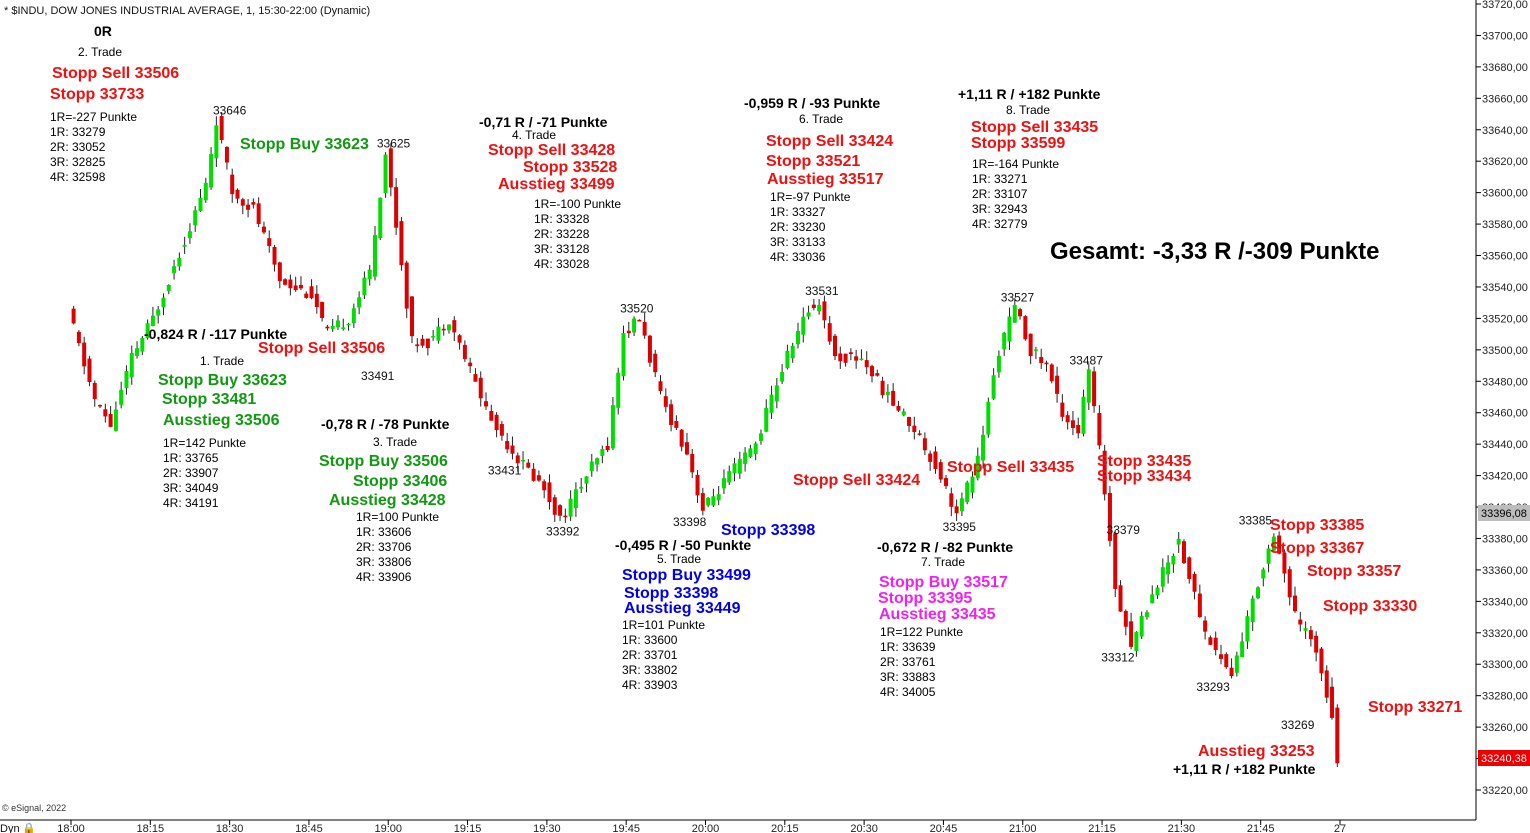  Describe the element at coordinates (1023, 828) in the screenshot. I see `x-tick-label: 21:00` at that location.